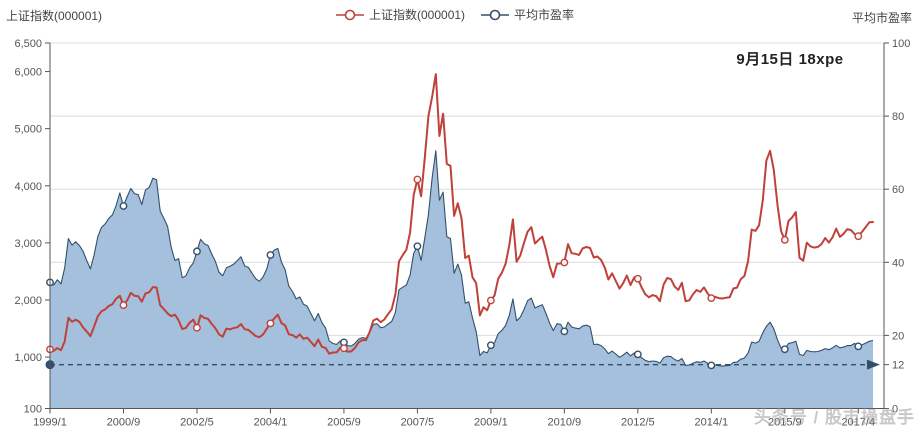 The height and width of the screenshot is (438, 920). I want to click on right-axis-tick-label: 60, so click(898, 190).